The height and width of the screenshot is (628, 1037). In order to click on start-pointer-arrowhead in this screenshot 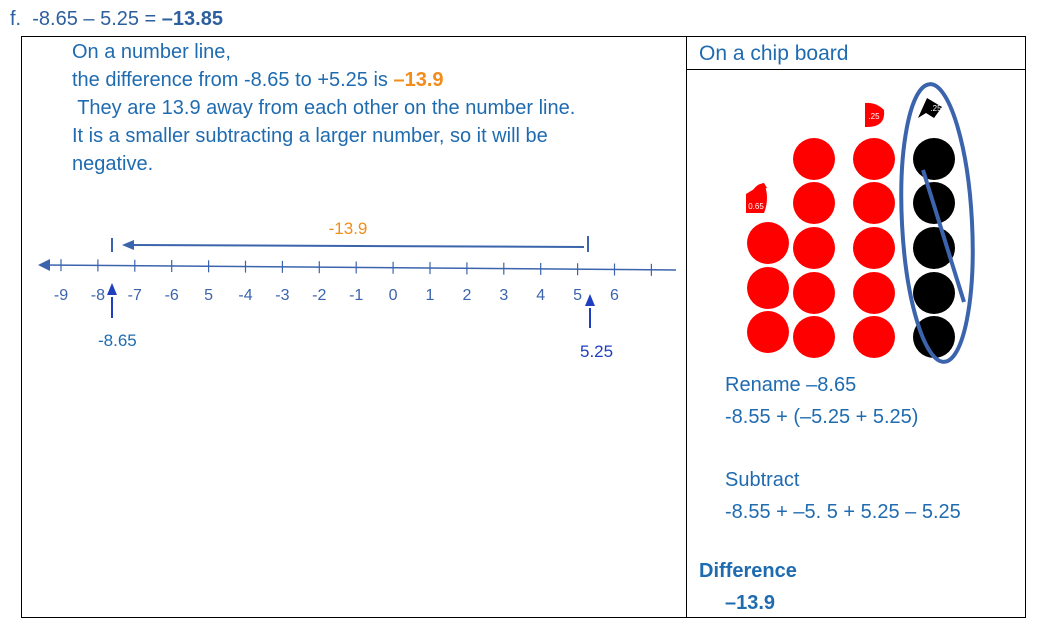, I will do `click(112, 289)`.